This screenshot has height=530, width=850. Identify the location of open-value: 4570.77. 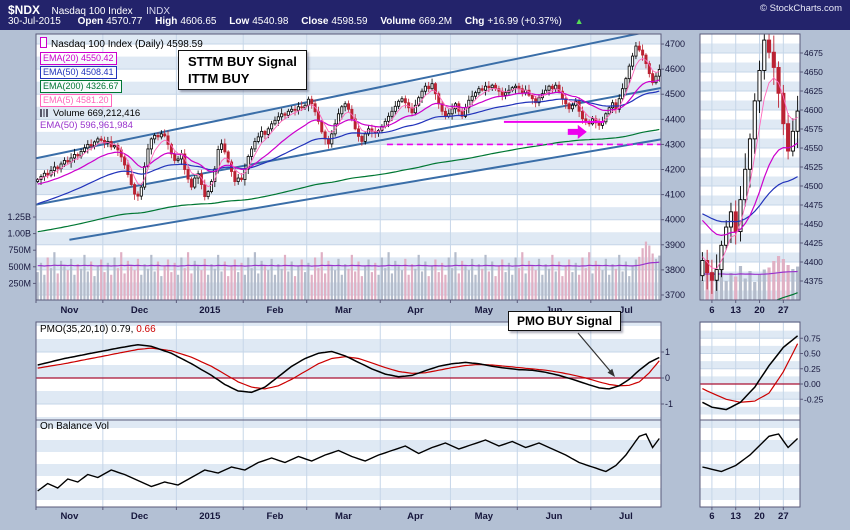
(124, 21).